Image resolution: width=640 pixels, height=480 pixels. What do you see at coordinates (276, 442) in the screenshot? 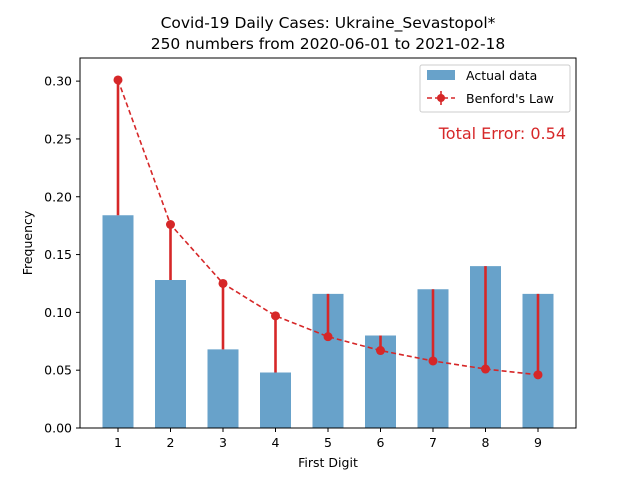
I see `x-tick-label: 4` at bounding box center [276, 442].